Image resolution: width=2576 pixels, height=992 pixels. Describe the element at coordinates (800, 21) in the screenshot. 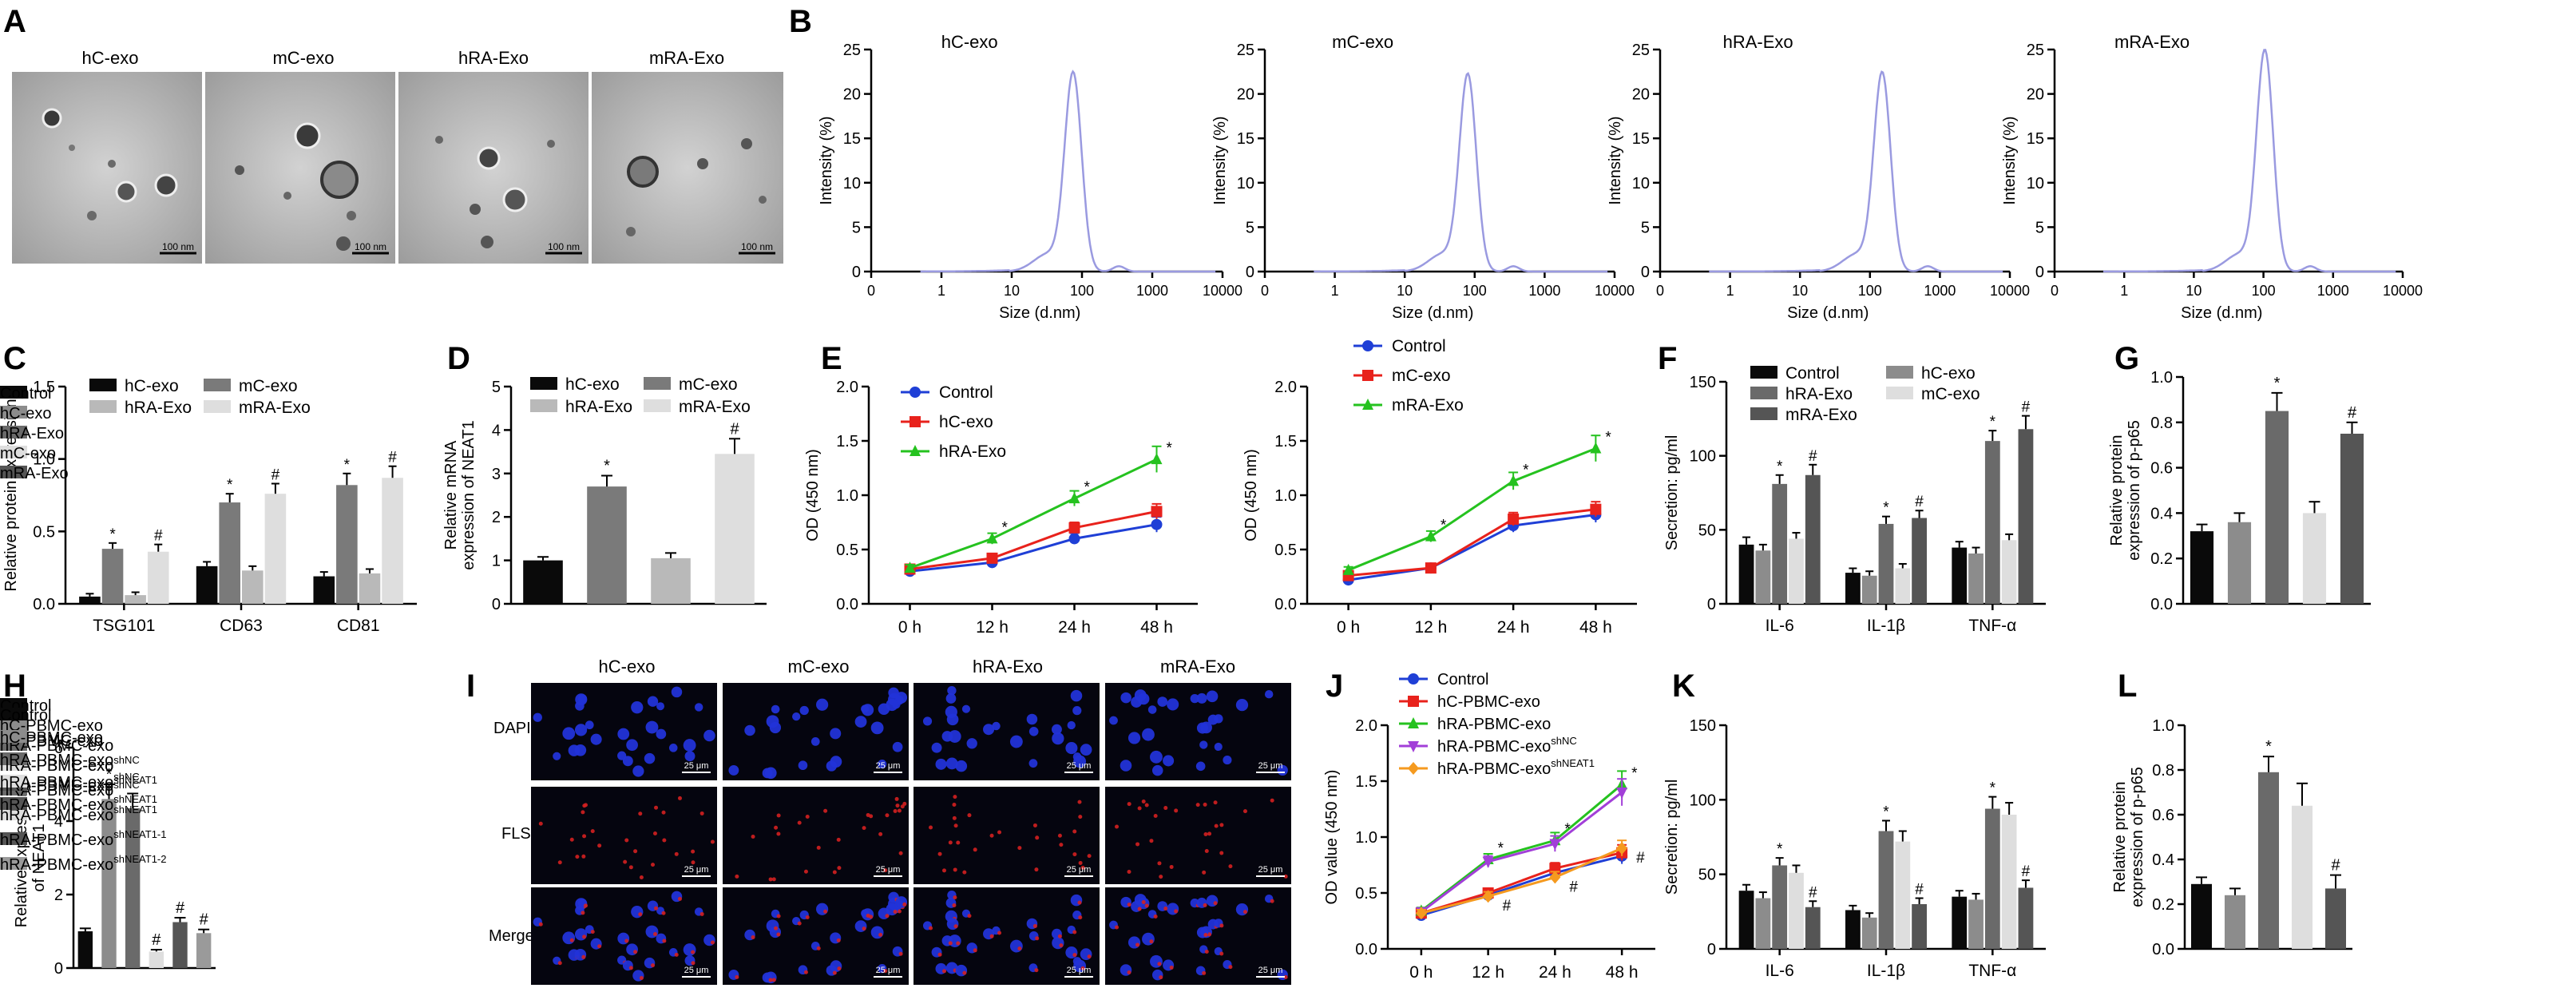

I see `panel-letter-b: B` at that location.